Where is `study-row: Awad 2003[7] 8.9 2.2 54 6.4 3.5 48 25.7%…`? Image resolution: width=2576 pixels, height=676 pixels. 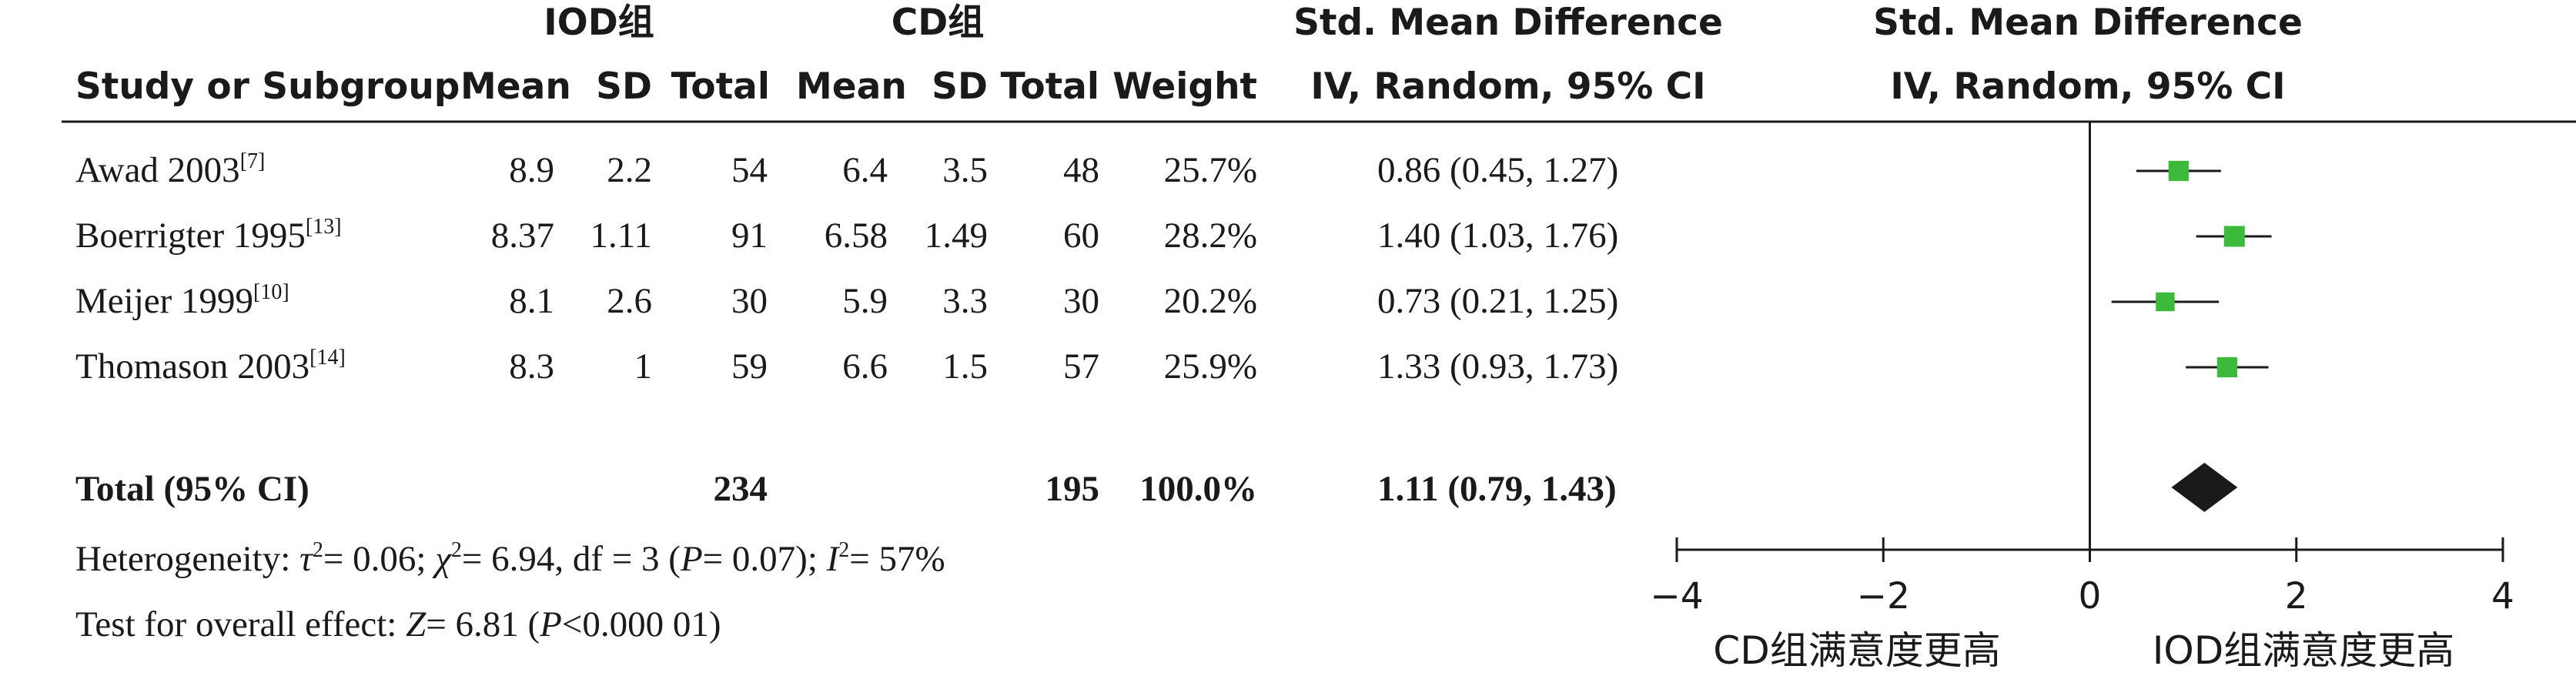 study-row: Awad 2003[7] 8.9 2.2 54 6.4 3.5 48 25.7%… is located at coordinates (847, 169).